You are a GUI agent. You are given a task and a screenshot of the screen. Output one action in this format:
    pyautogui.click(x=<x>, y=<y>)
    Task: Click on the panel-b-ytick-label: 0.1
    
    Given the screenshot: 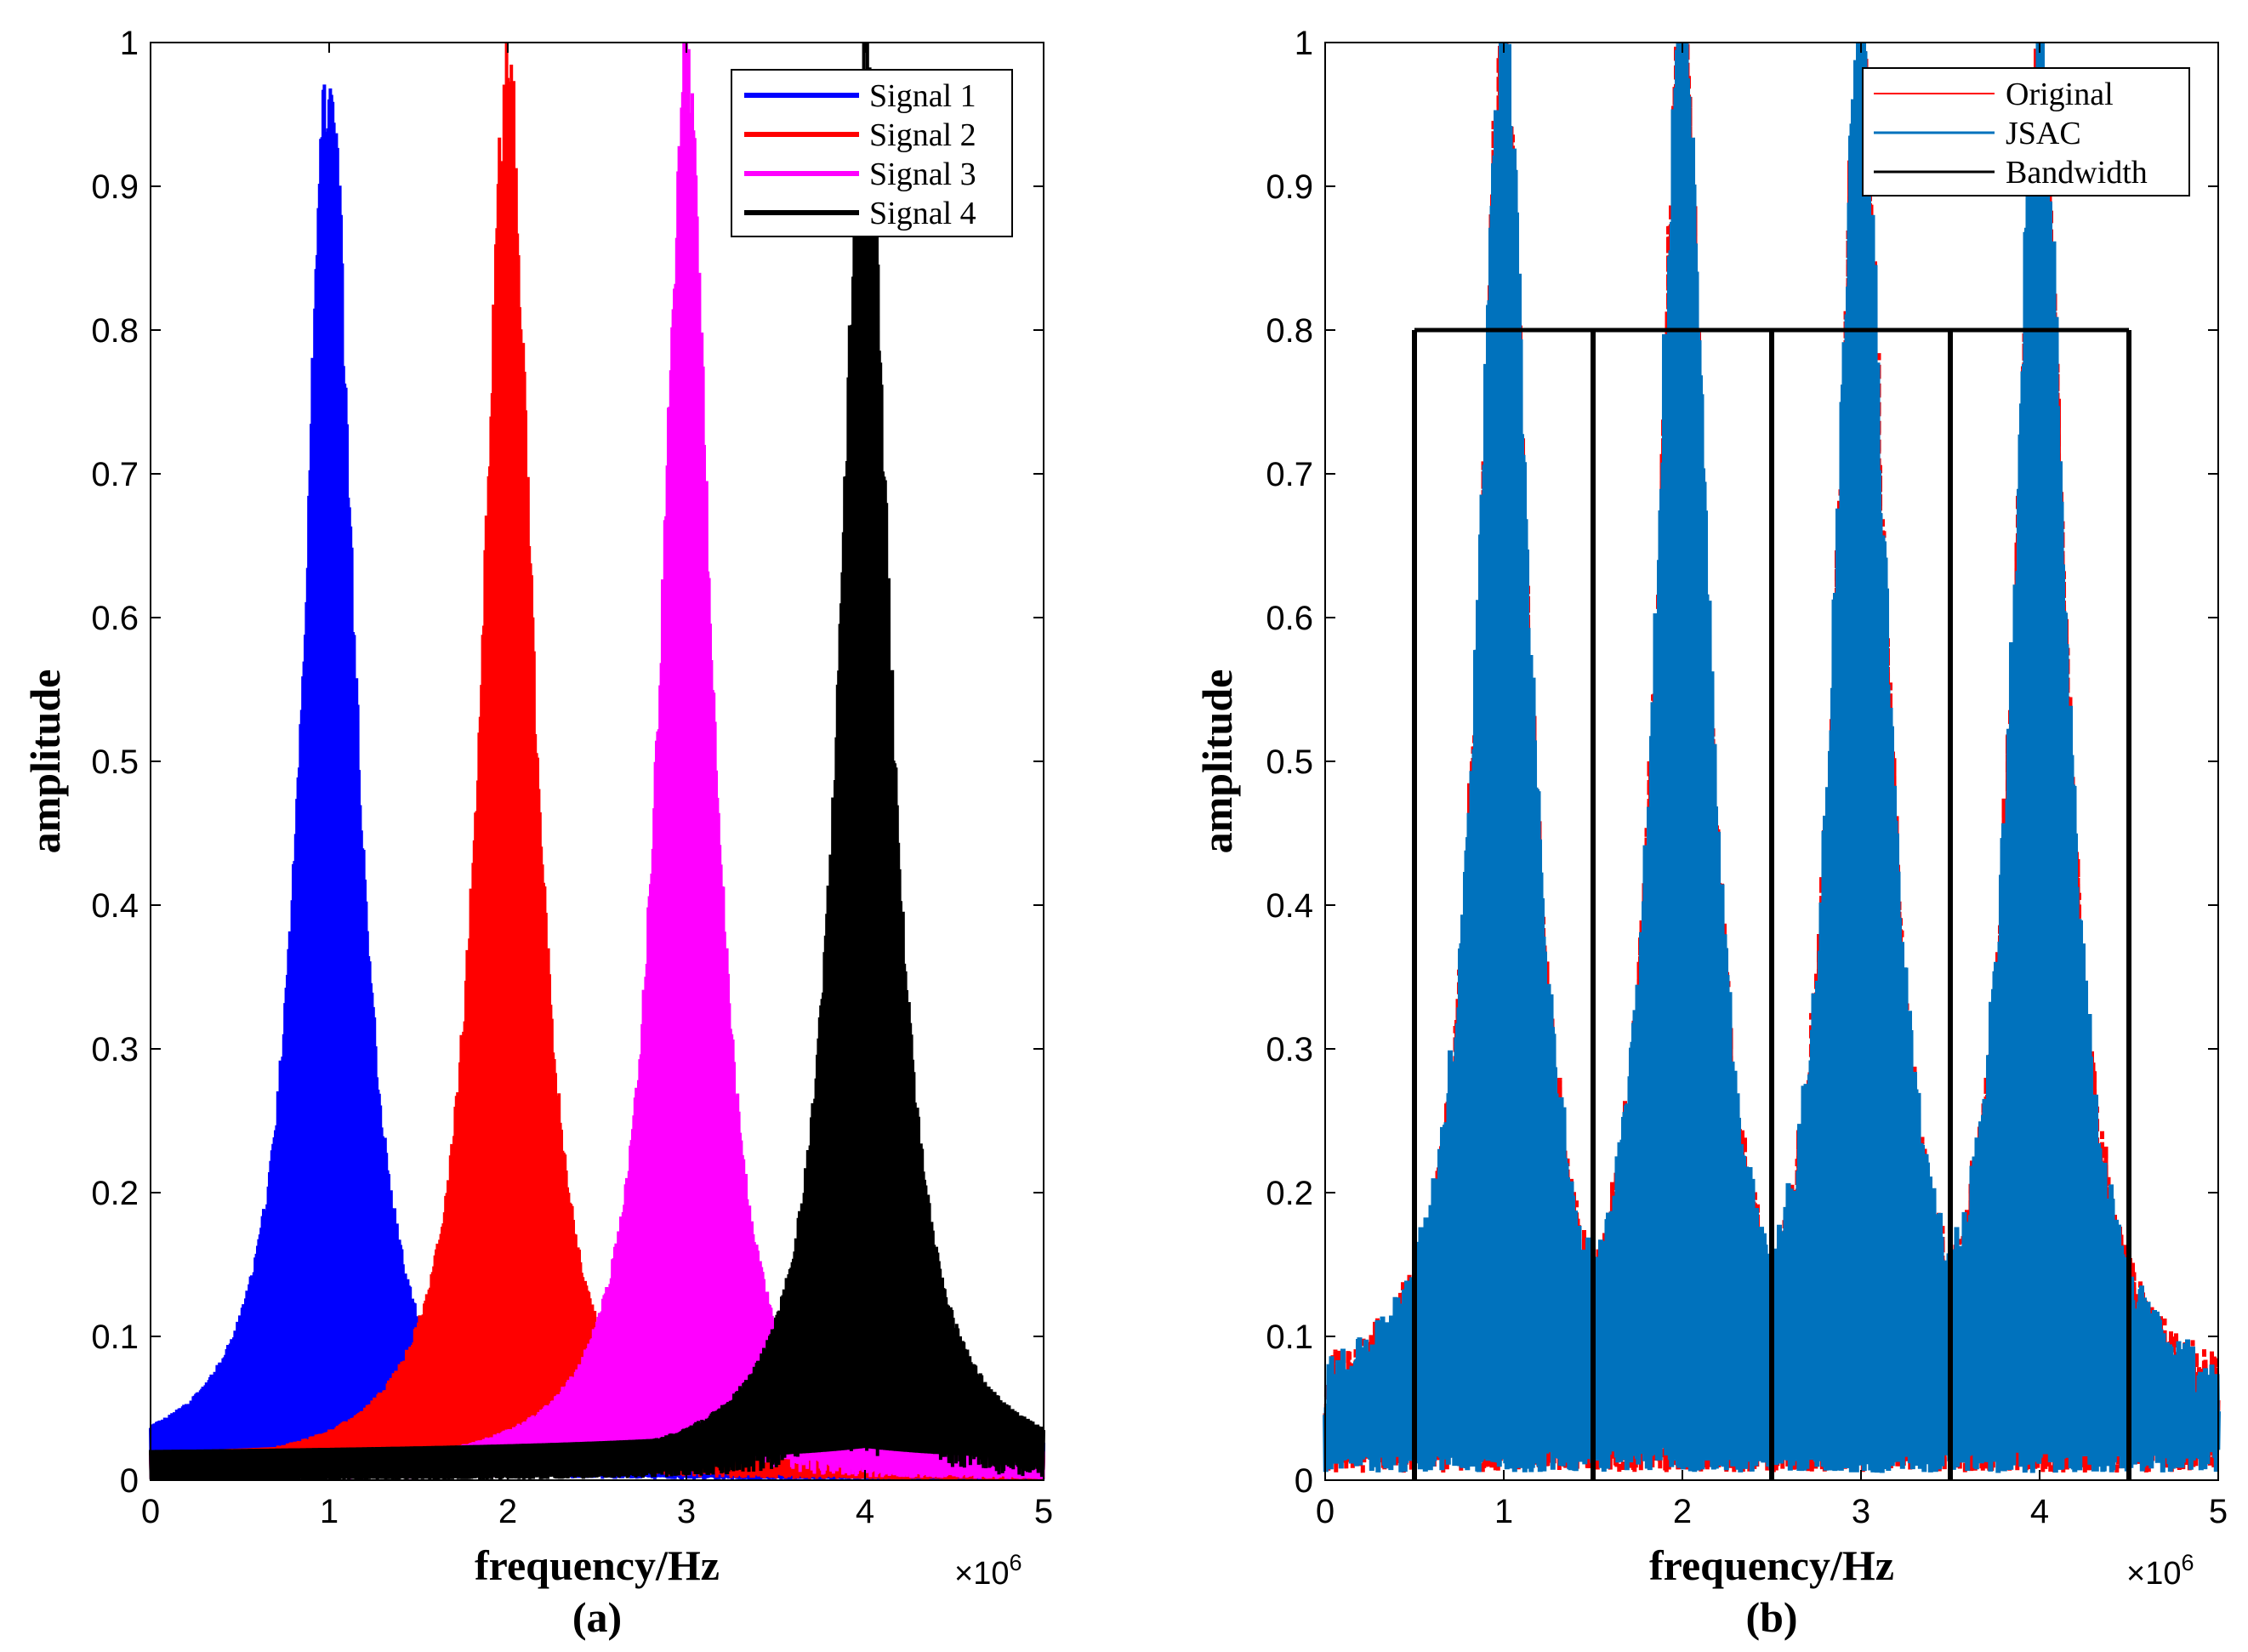 What is the action you would take?
    pyautogui.click(x=1289, y=1337)
    